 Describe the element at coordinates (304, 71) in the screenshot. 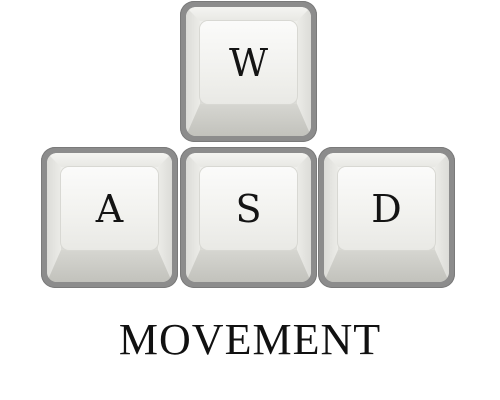

I see `key-w-bevel-right` at that location.